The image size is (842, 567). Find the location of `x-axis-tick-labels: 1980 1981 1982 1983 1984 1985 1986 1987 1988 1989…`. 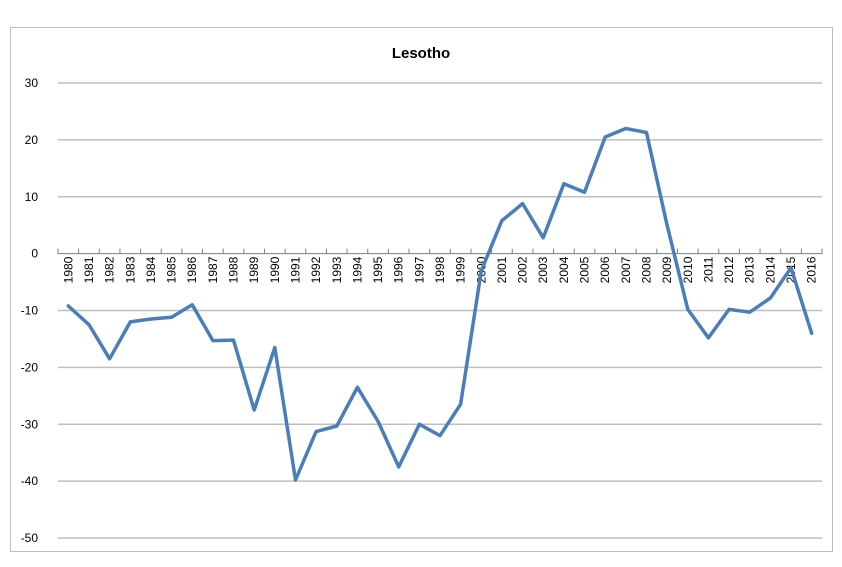

x-axis-tick-labels: 1980 1981 1982 1983 1984 1985 1986 1987 1988 1989… is located at coordinates (439, 269).